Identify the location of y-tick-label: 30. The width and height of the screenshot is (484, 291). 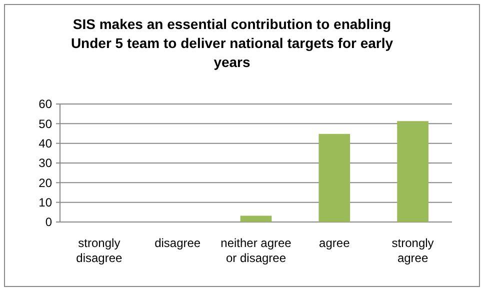
(45, 163).